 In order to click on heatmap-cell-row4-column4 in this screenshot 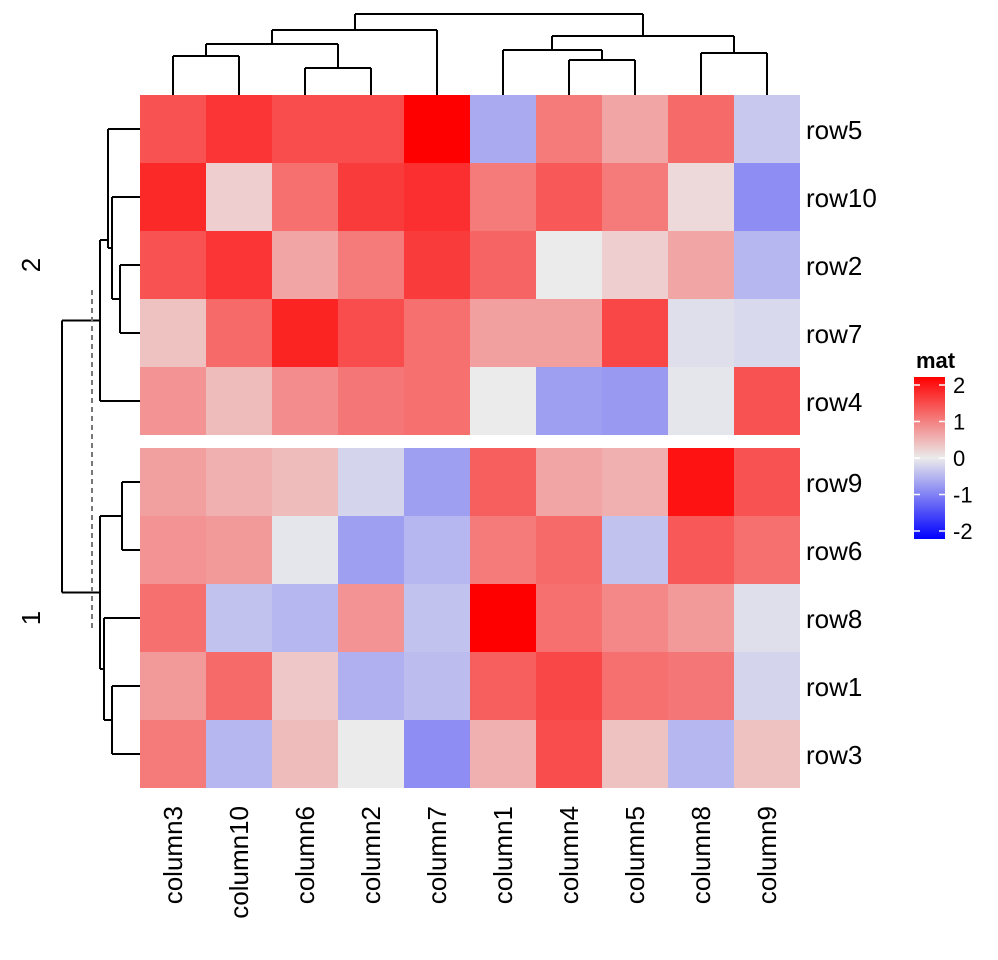, I will do `click(569, 401)`.